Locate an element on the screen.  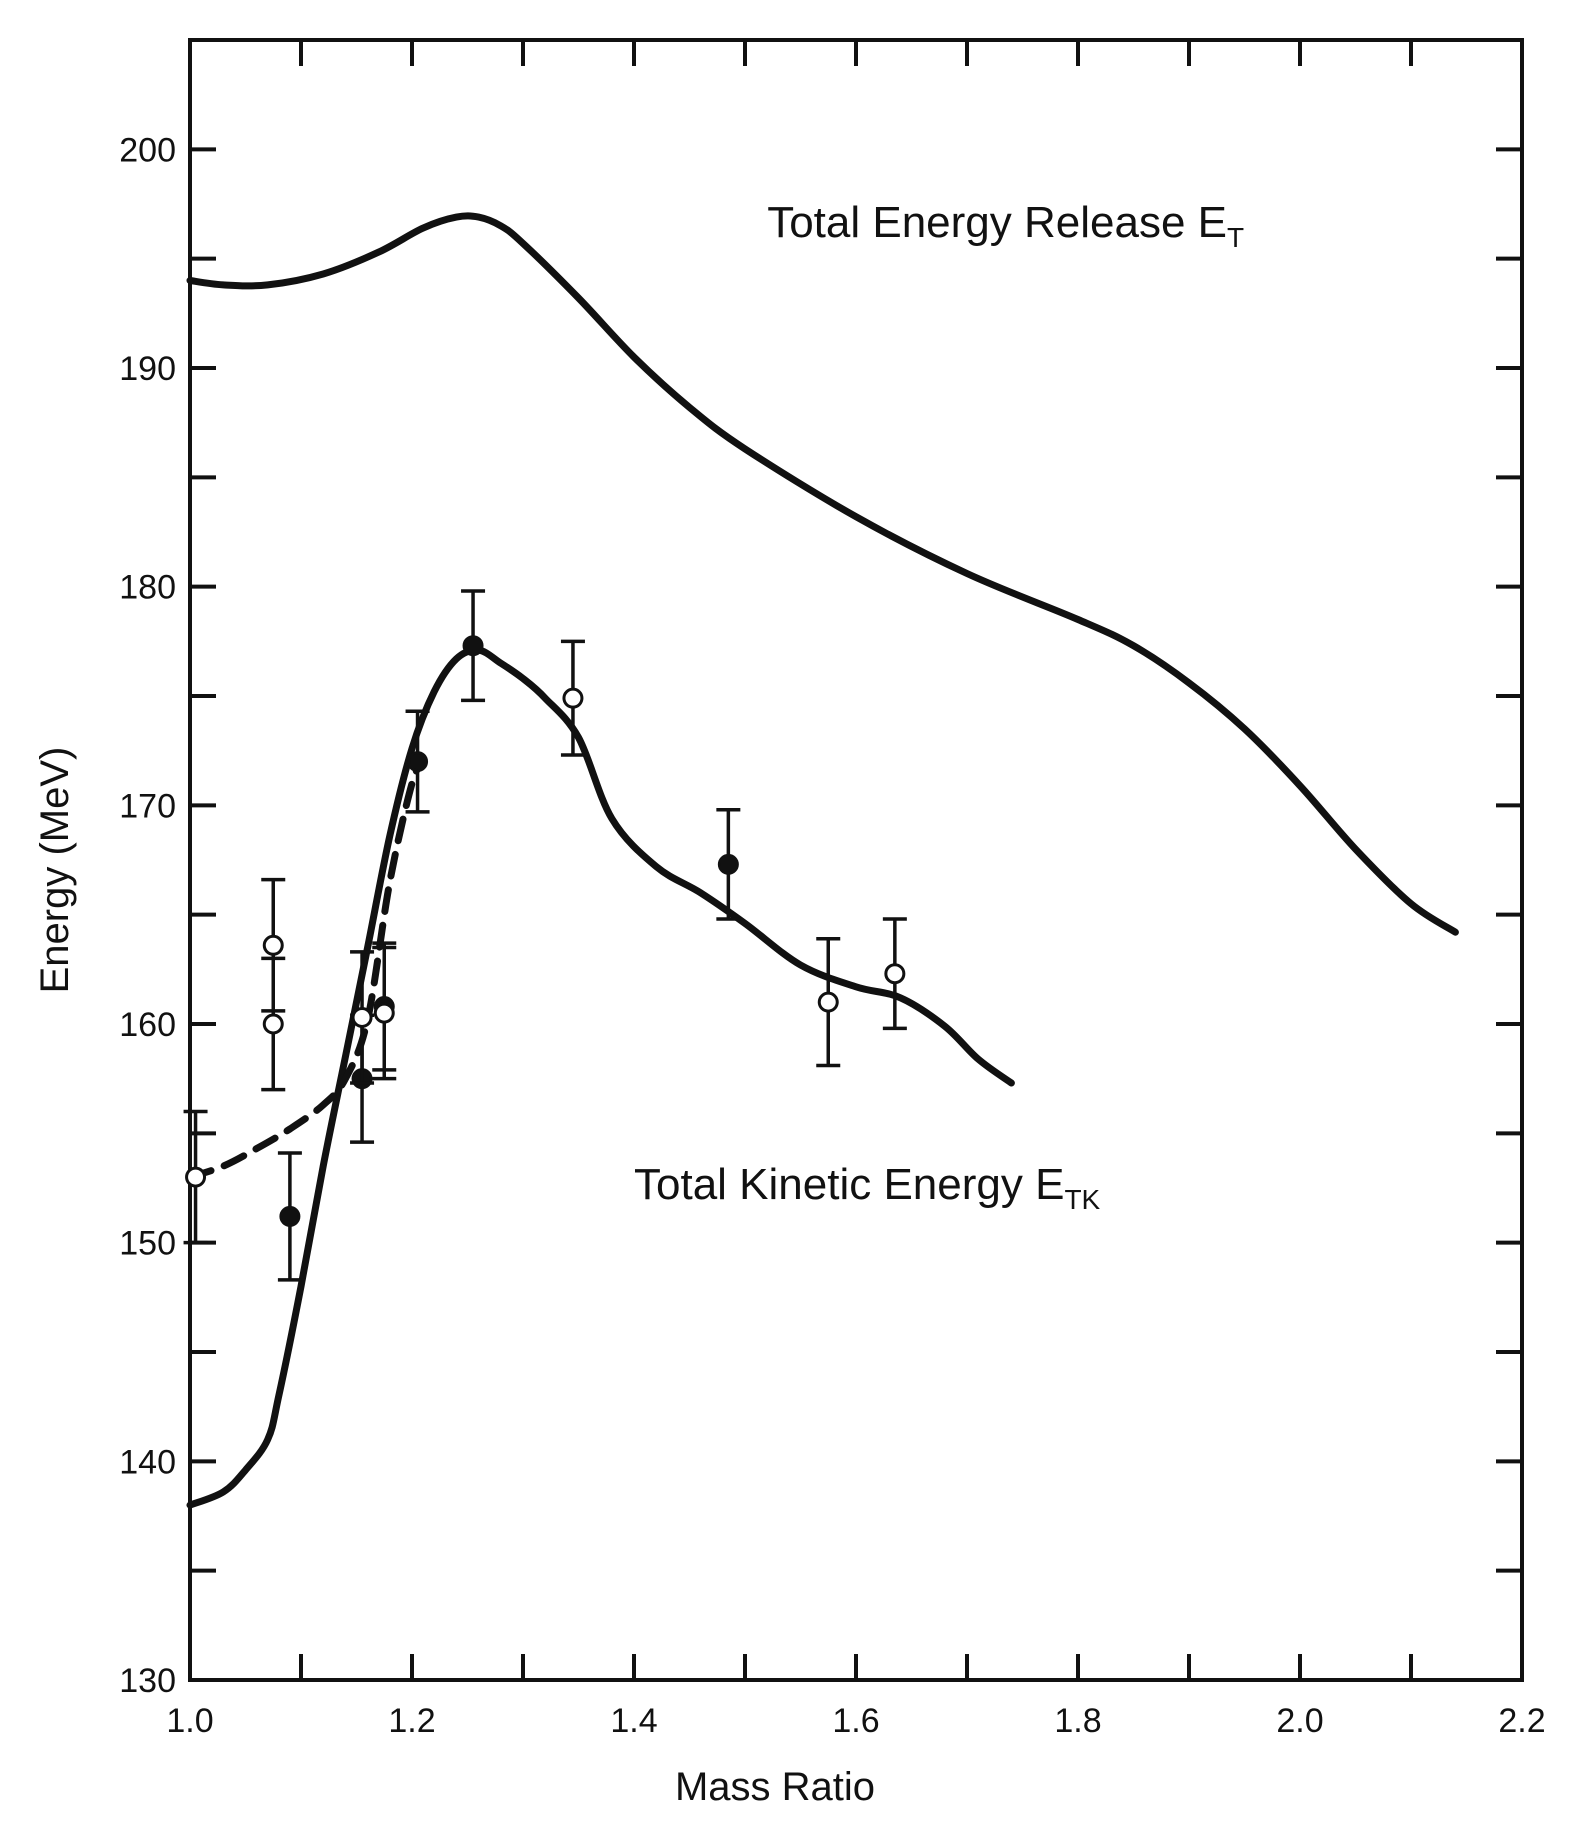
y-tick-label: 160 is located at coordinates (147, 1025).